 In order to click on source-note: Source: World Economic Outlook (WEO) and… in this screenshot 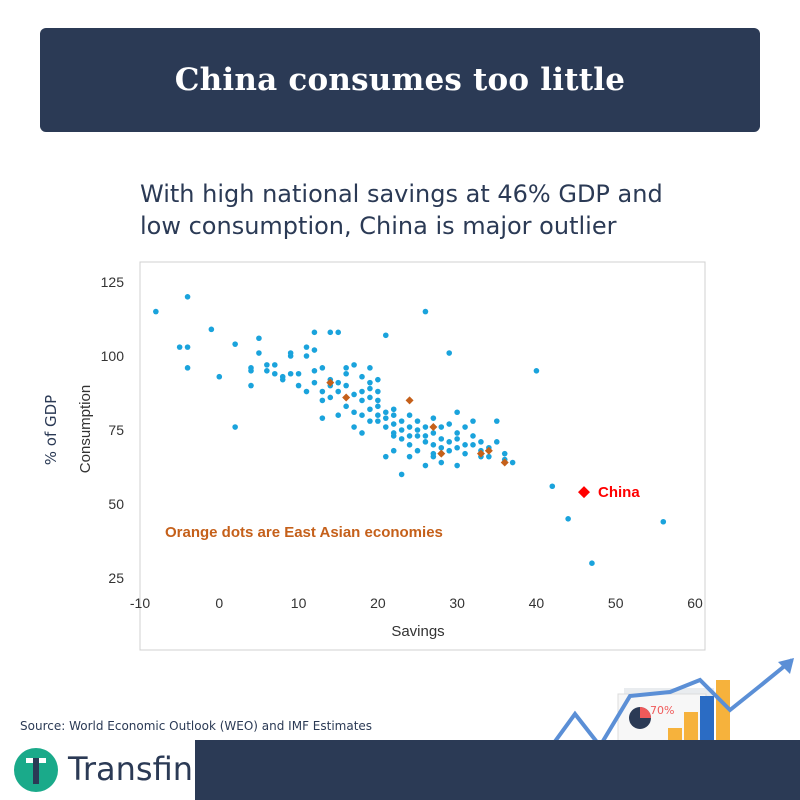, I will do `click(196, 726)`.